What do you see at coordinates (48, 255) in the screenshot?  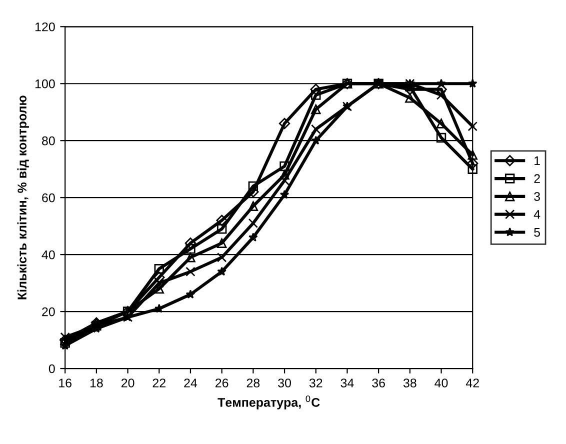 I see `y-tick-label: 40` at bounding box center [48, 255].